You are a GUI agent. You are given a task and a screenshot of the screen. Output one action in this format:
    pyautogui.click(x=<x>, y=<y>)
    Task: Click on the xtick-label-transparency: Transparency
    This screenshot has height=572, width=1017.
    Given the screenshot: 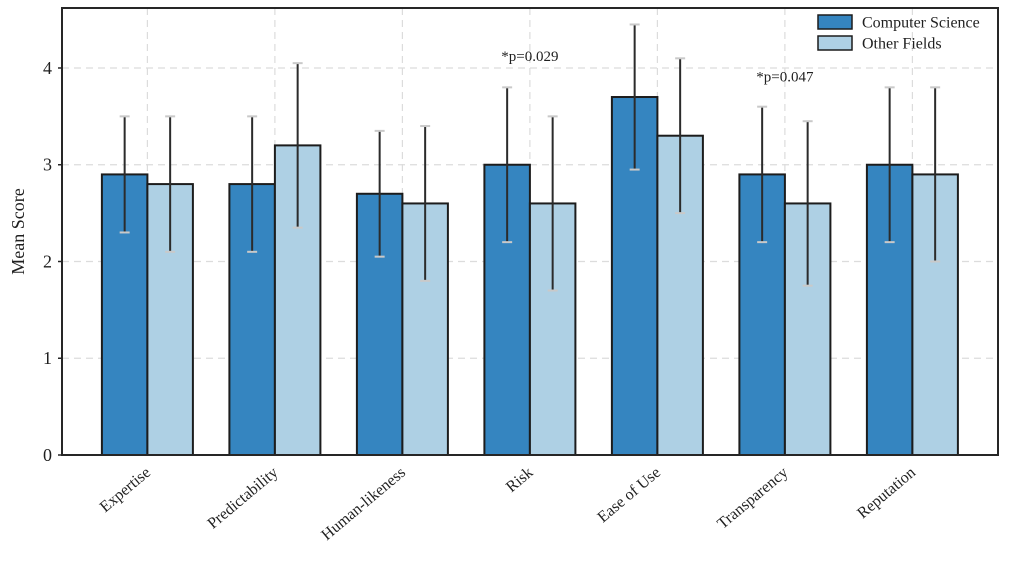 What is the action you would take?
    pyautogui.click(x=752, y=498)
    